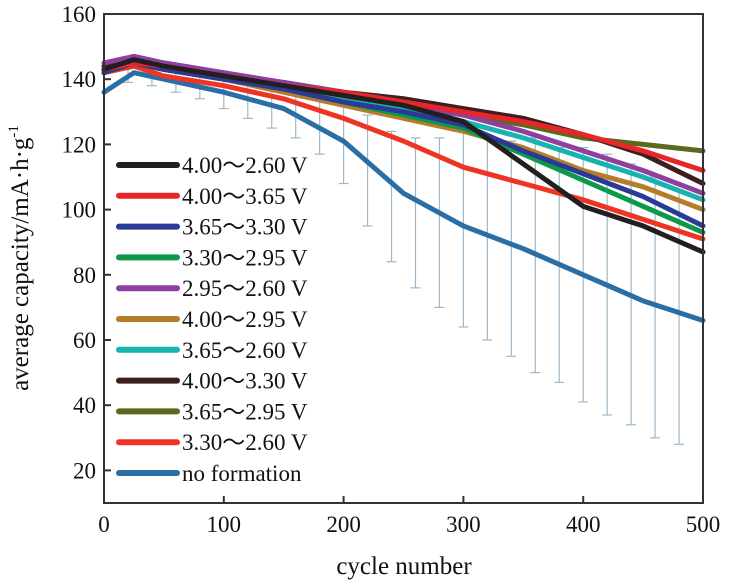  I want to click on legend-label: 2.95～2.60 V, so click(245, 288).